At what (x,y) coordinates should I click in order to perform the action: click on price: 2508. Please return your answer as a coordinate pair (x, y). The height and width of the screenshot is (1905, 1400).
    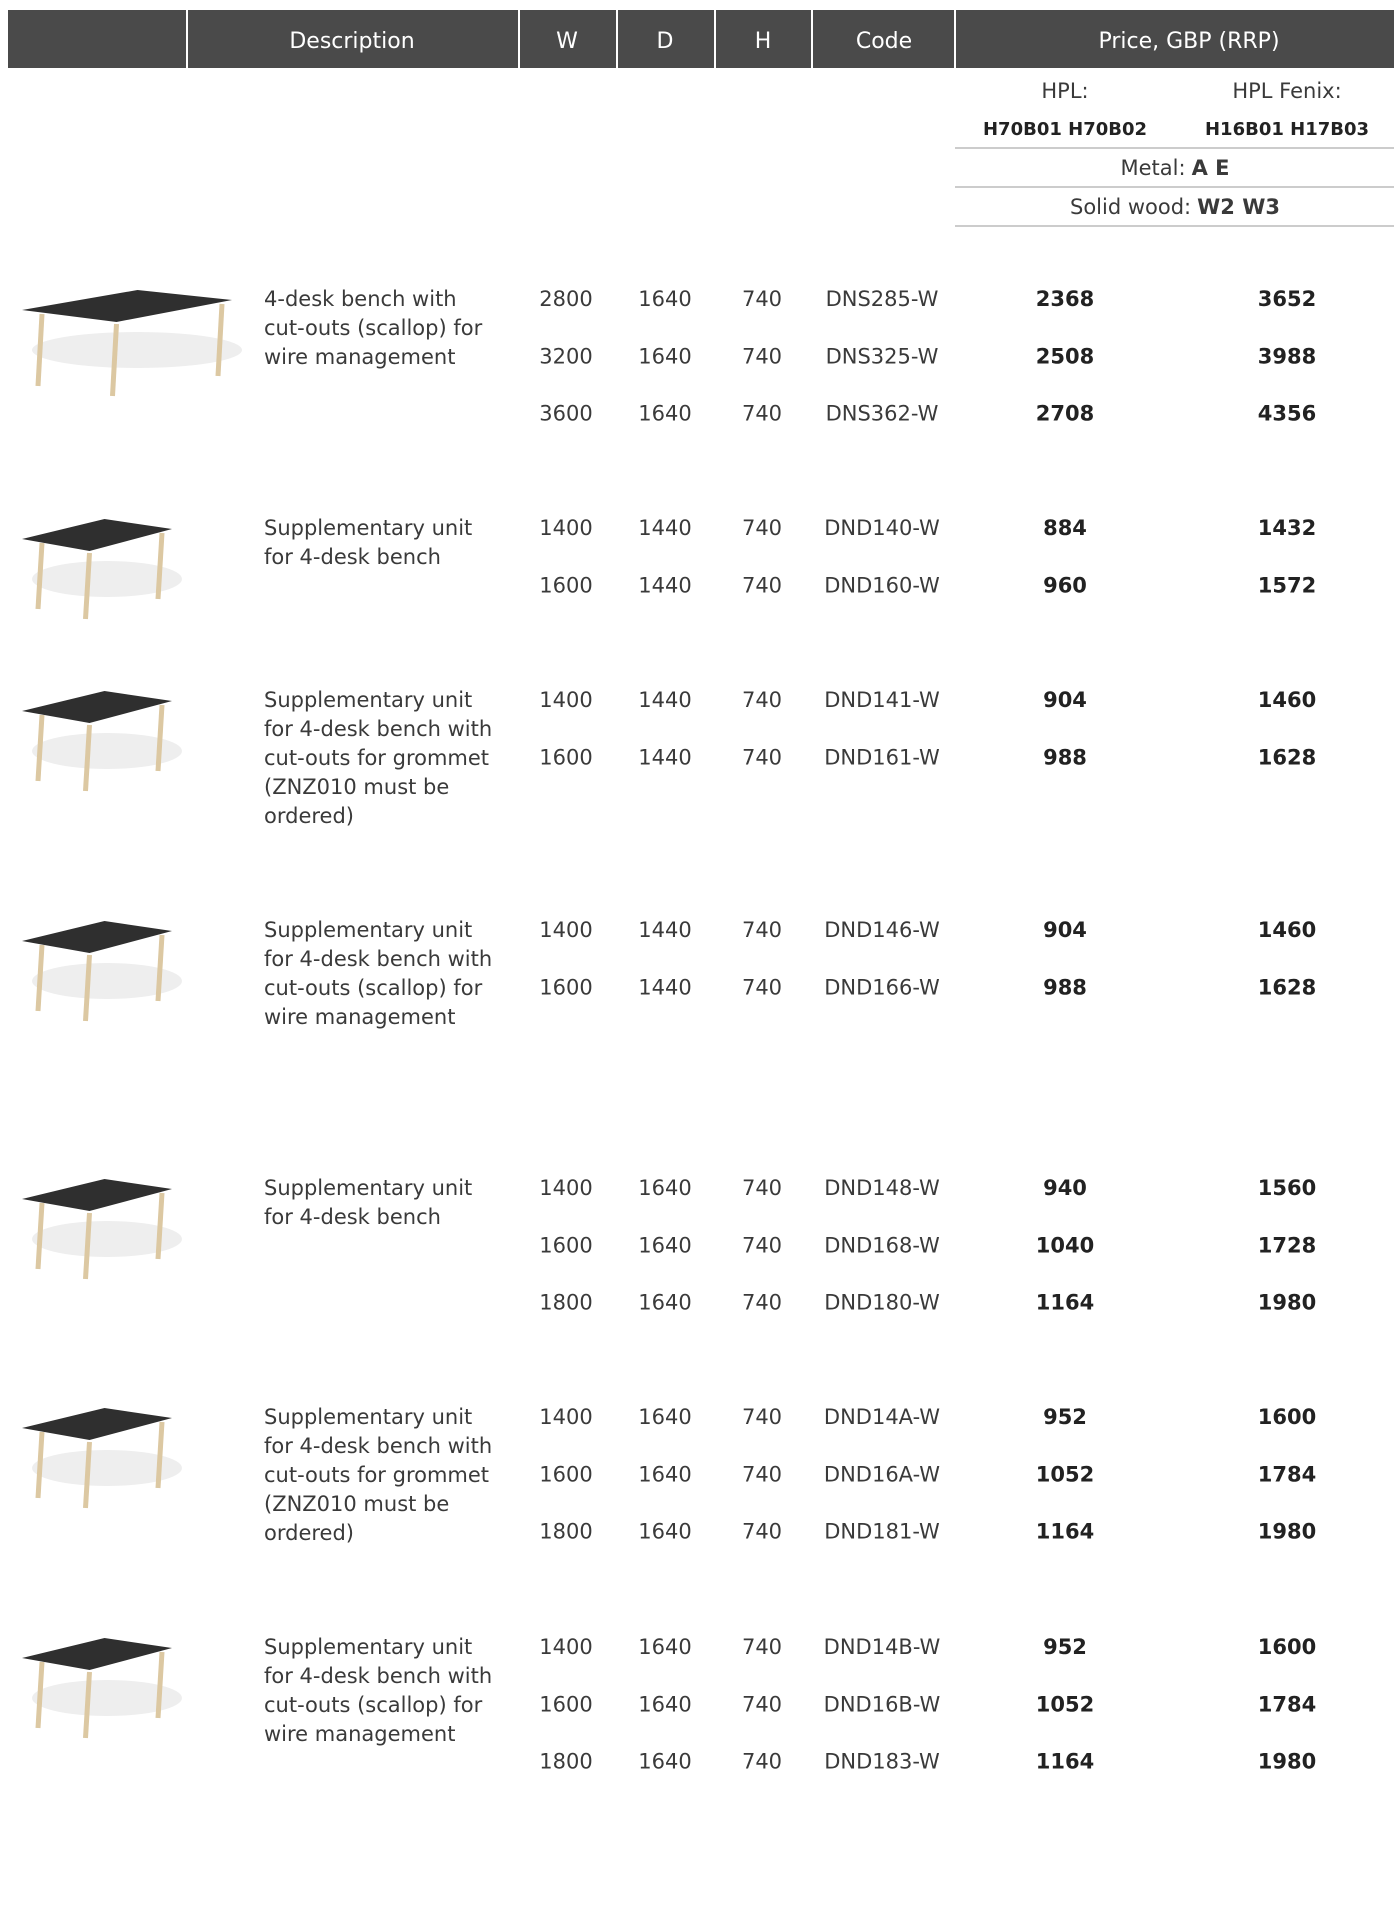
    Looking at the image, I should click on (1065, 356).